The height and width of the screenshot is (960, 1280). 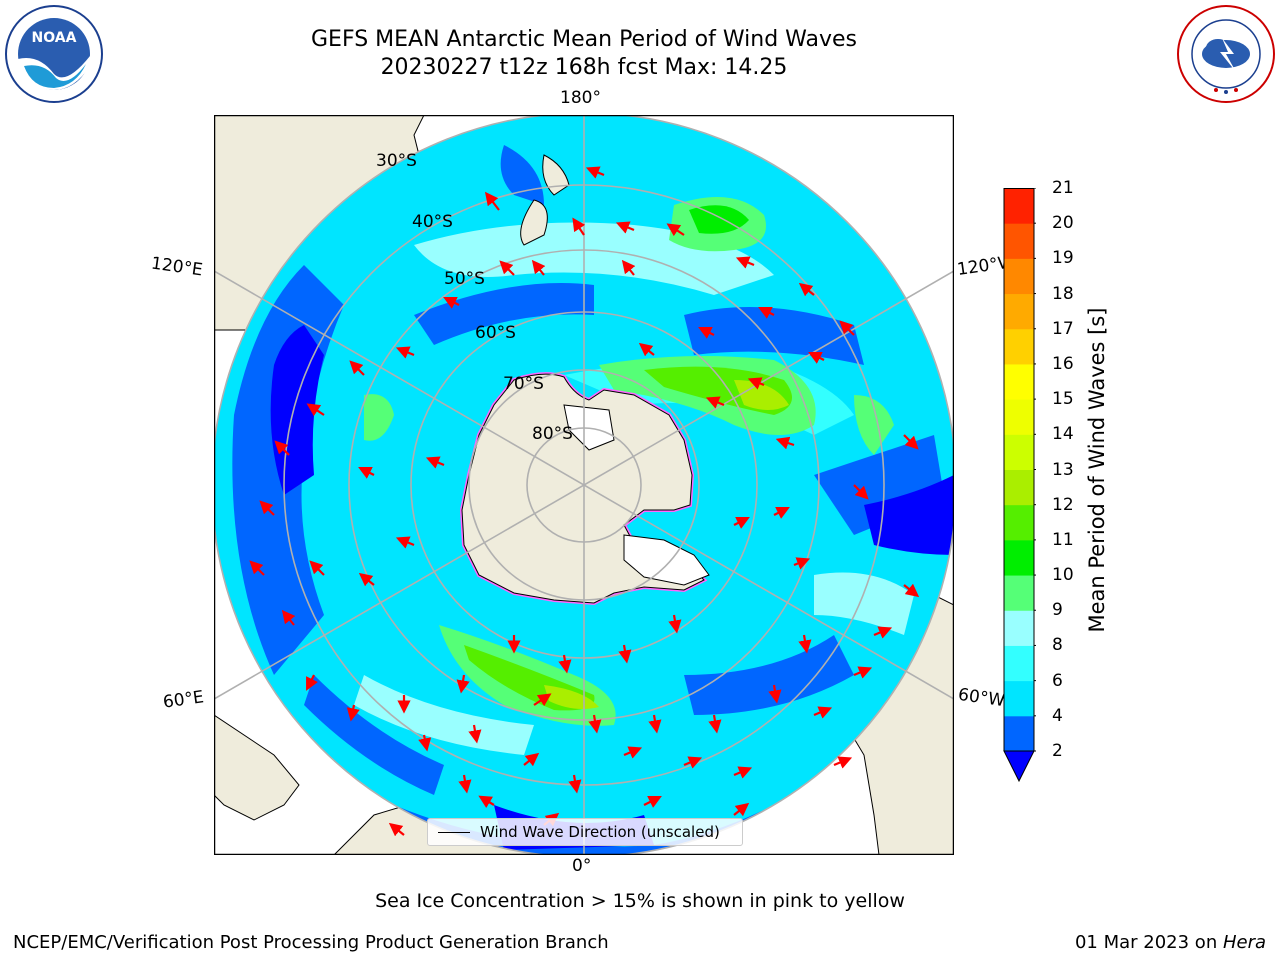 What do you see at coordinates (582, 866) in the screenshot?
I see `lon-label-0: 0°` at bounding box center [582, 866].